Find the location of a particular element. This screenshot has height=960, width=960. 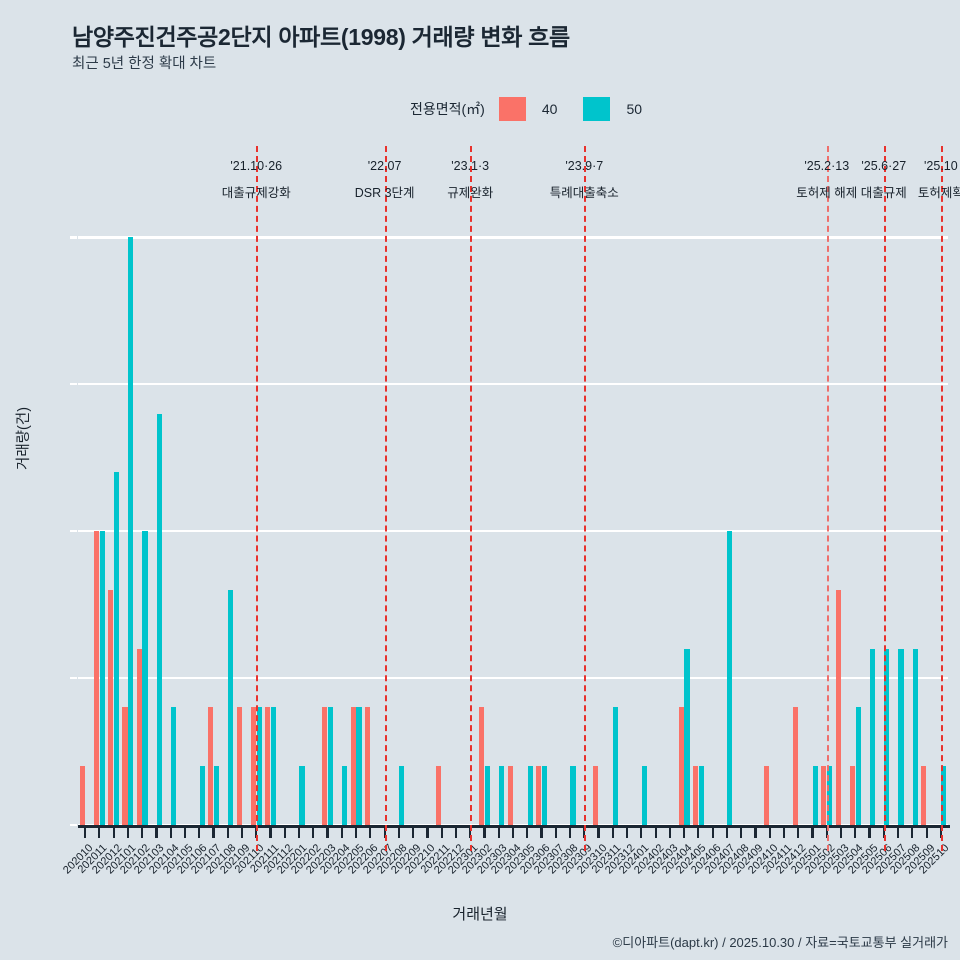

annotation-date: '23.9·7 is located at coordinates (584, 166).